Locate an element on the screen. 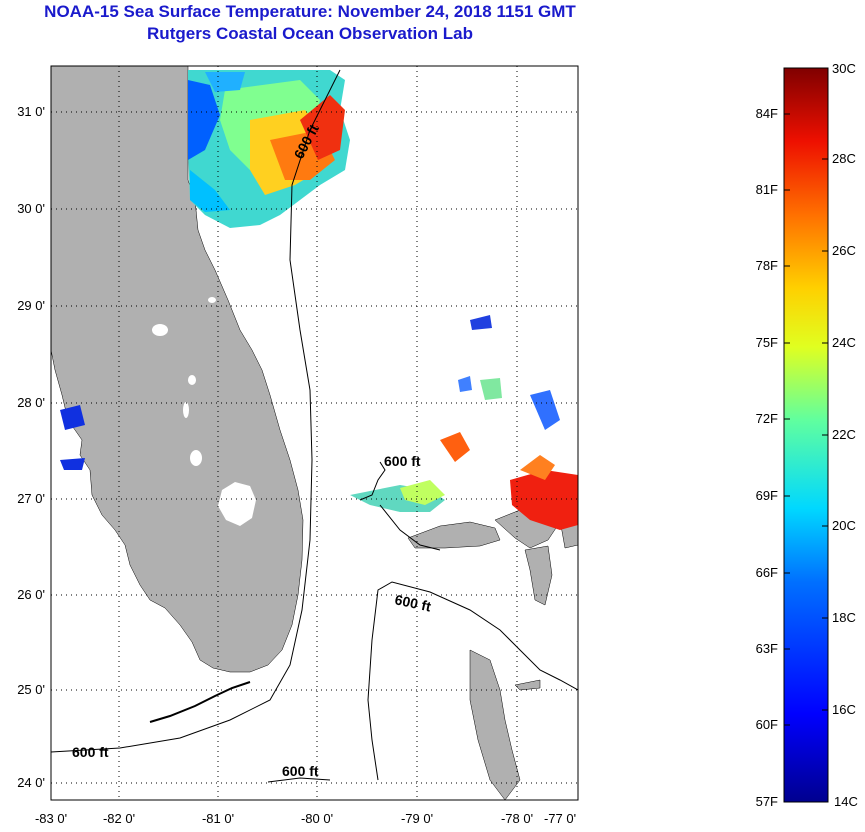  celsius-label: 18C is located at coordinates (844, 617).